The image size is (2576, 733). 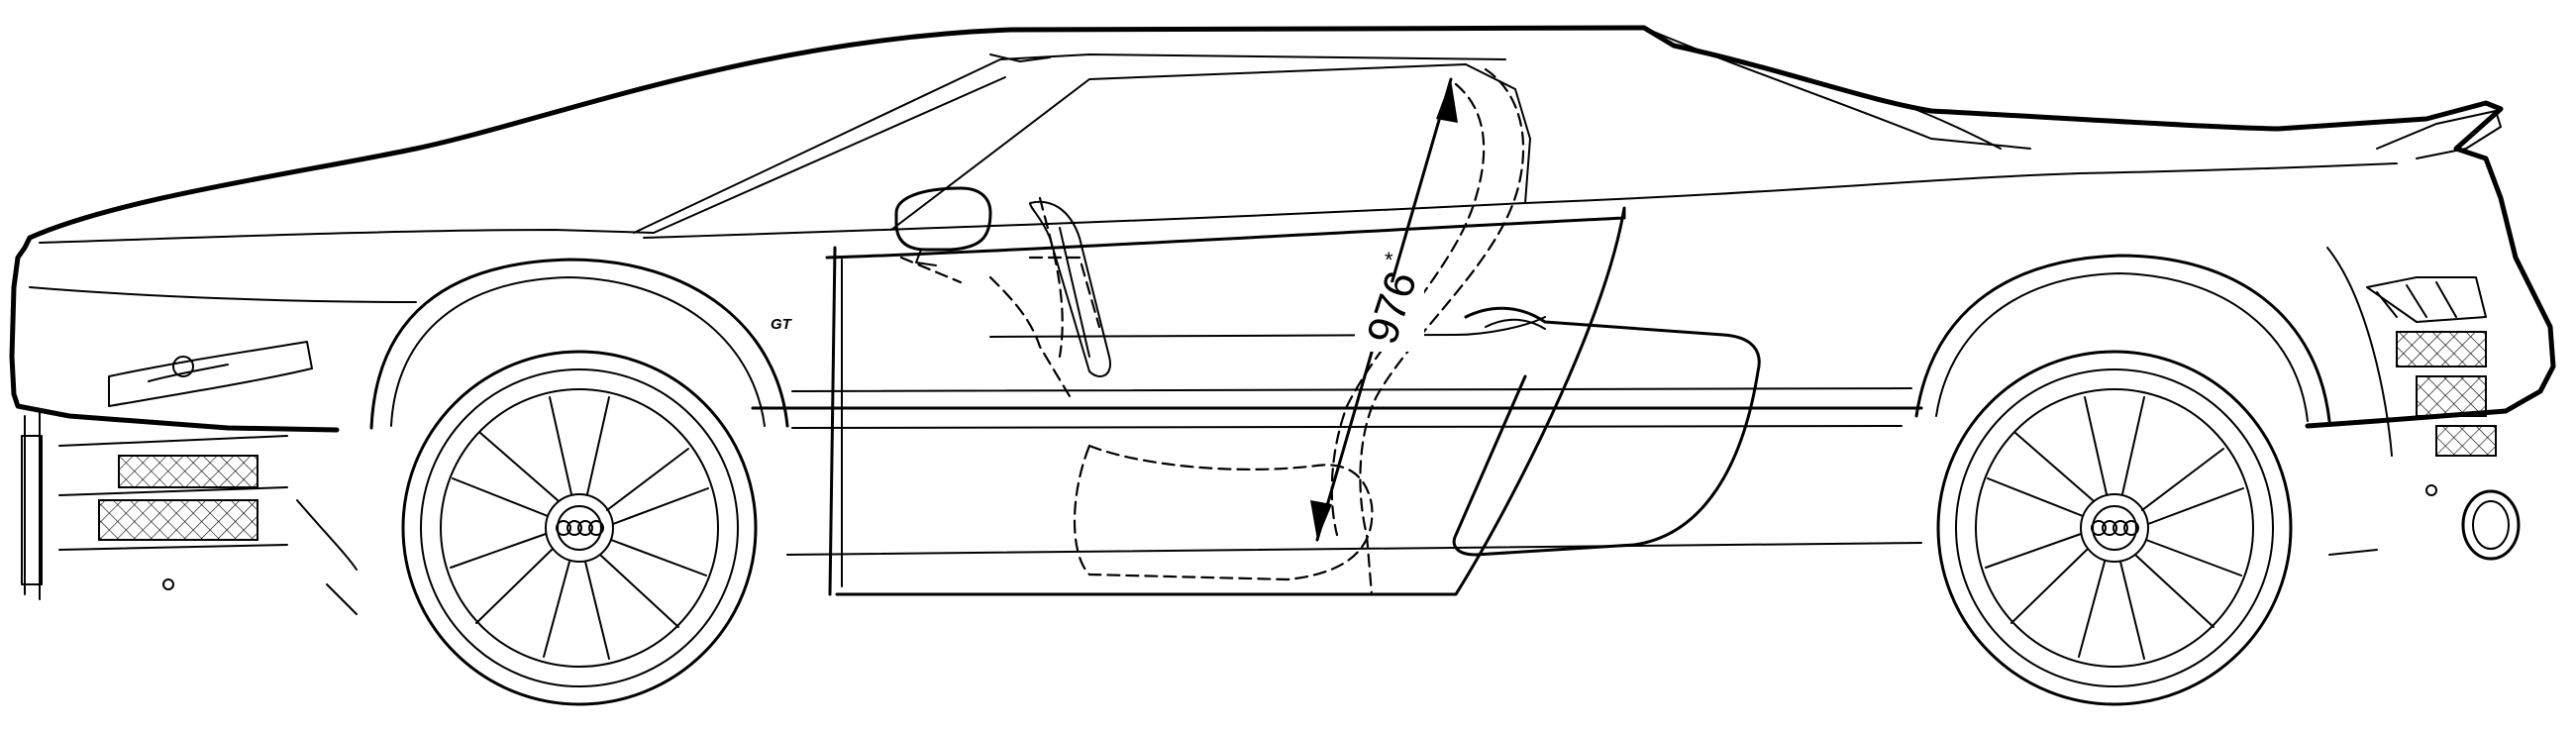 What do you see at coordinates (1606, 431) in the screenshot?
I see `side-blade` at bounding box center [1606, 431].